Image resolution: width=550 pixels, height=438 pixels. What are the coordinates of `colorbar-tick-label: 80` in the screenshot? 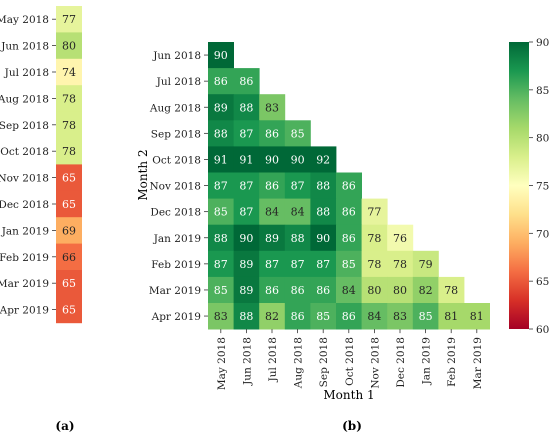 It's located at (542, 139).